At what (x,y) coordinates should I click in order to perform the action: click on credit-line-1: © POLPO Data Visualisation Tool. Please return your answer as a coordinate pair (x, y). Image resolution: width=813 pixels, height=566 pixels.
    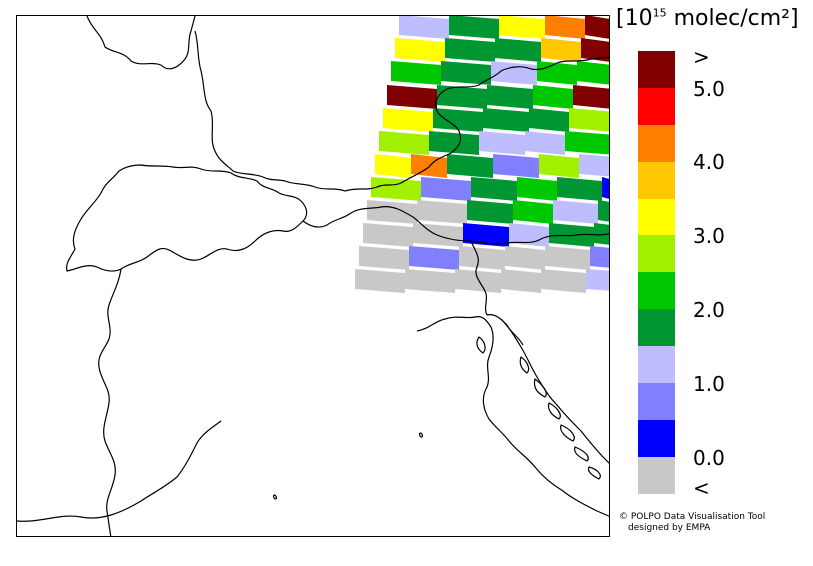
    Looking at the image, I should click on (692, 517).